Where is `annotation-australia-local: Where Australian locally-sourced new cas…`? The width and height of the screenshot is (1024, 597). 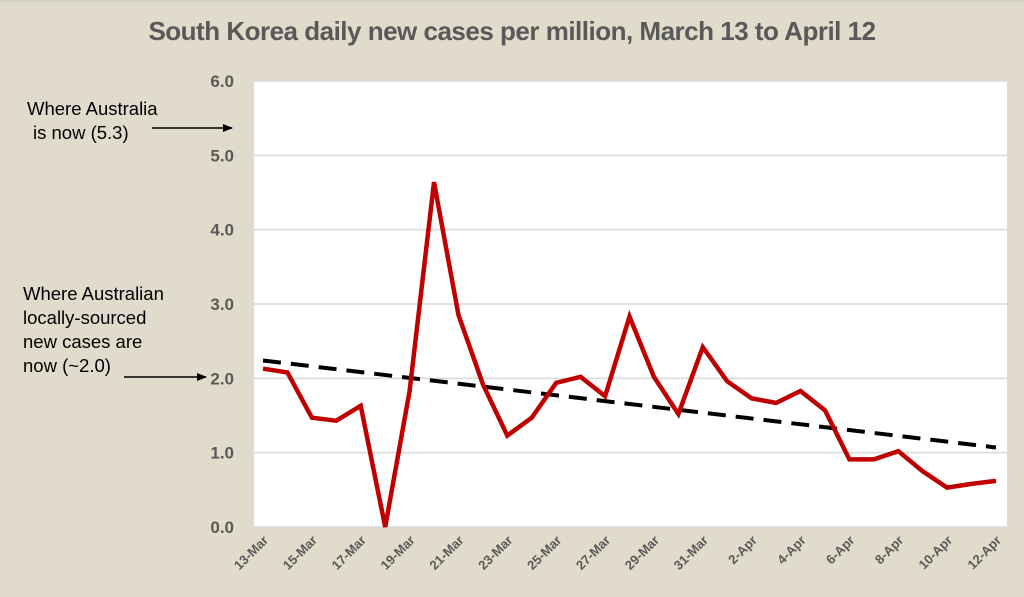
annotation-australia-local: Where Australian locally-sourced new cas… is located at coordinates (93, 330).